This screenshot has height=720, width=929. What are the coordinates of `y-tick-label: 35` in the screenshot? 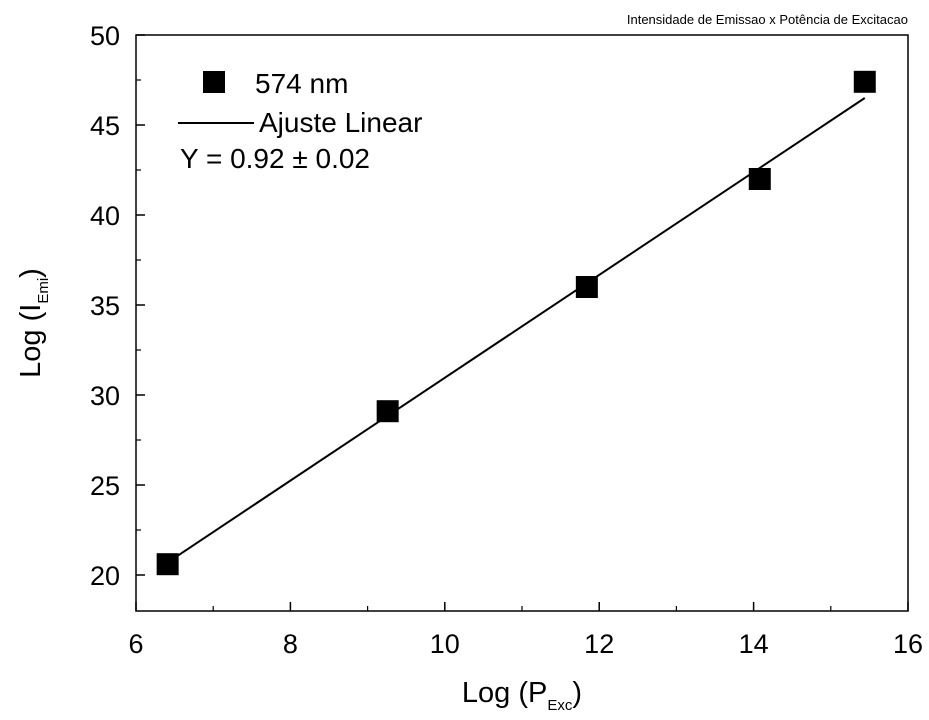 It's located at (105, 306).